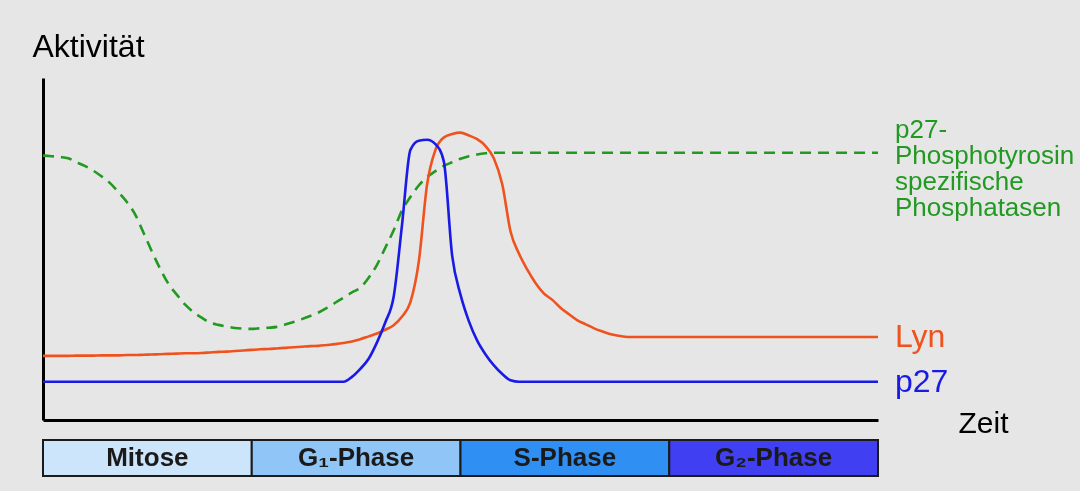 The height and width of the screenshot is (491, 1083). Describe the element at coordinates (147, 457) in the screenshot. I see `category-label: Mitose` at that location.